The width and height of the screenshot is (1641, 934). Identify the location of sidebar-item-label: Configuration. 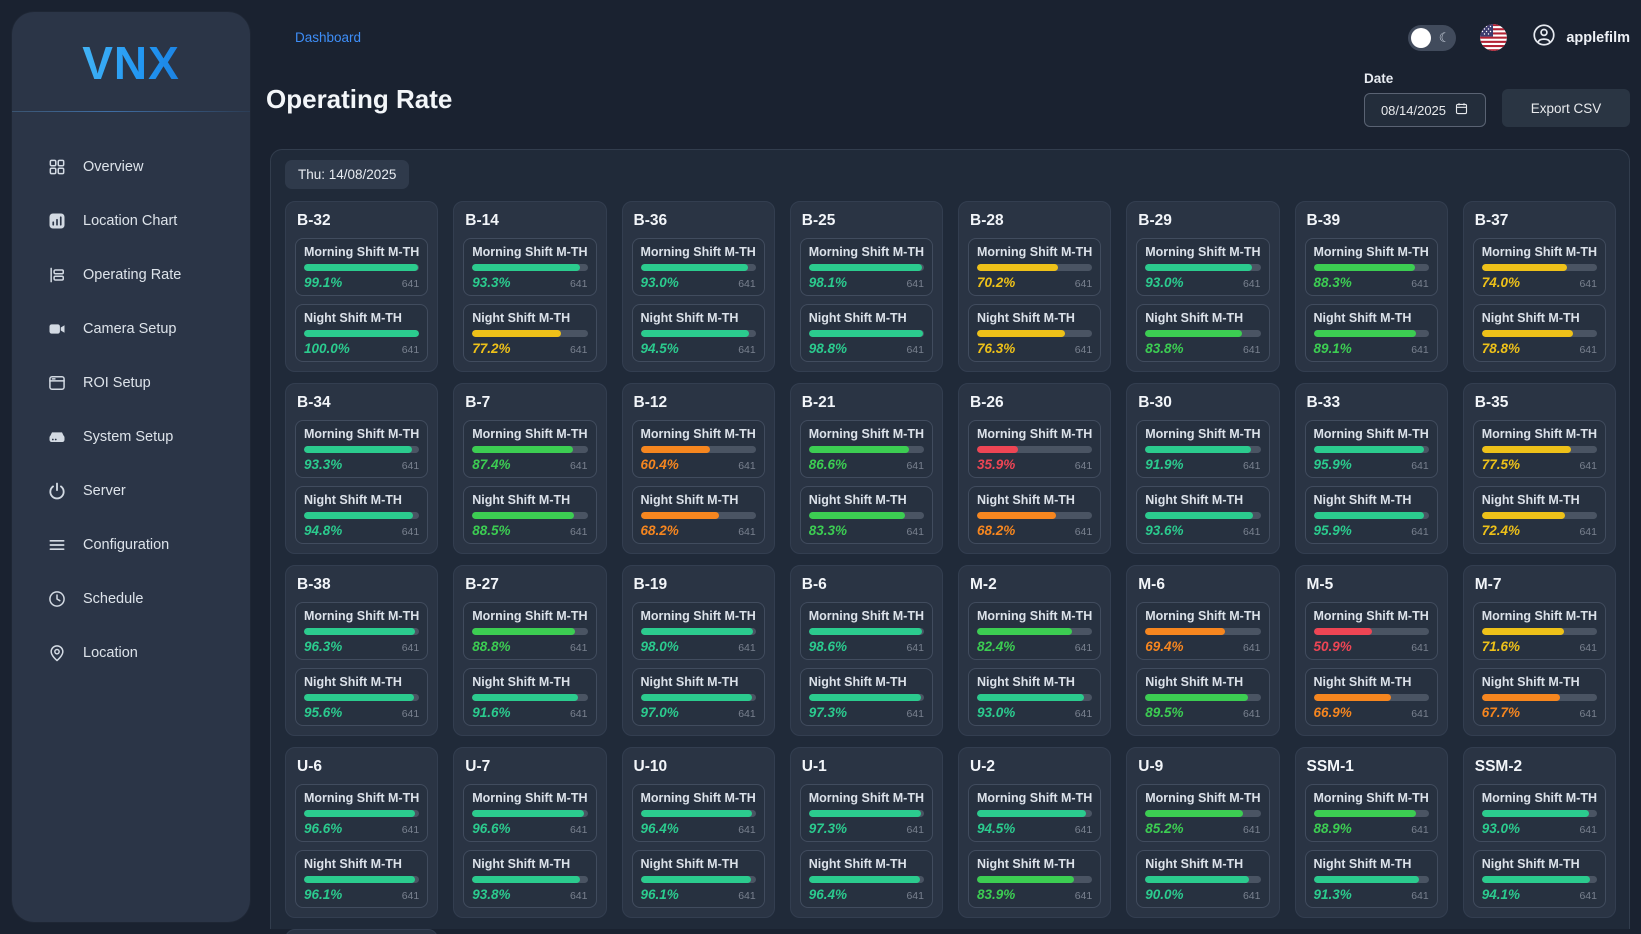
(126, 544).